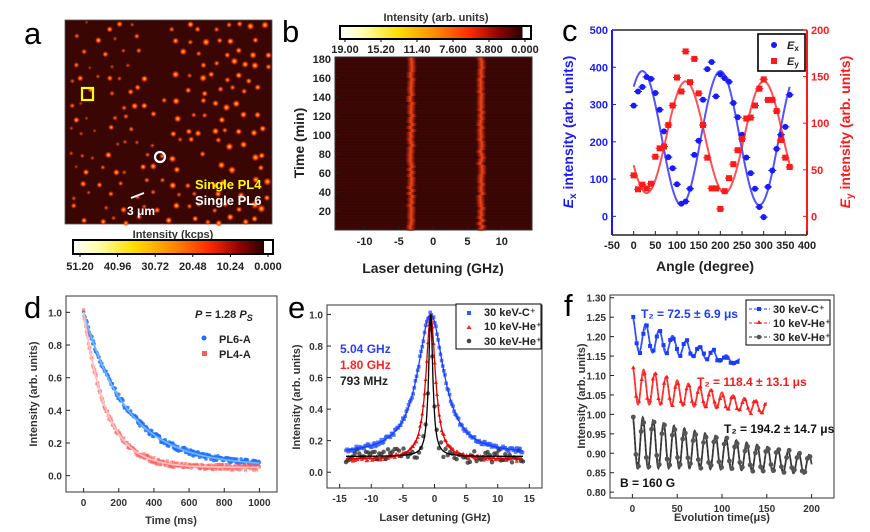  What do you see at coordinates (84, 503) in the screenshot?
I see `x-tick-label: 0` at bounding box center [84, 503].